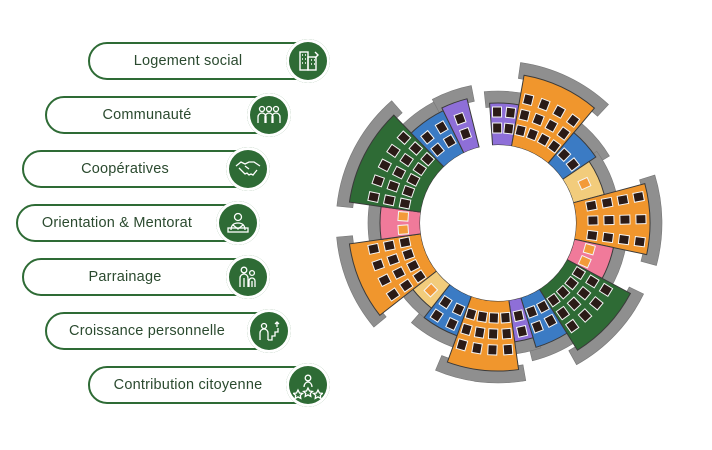 Image resolution: width=712 pixels, height=450 pixels. Describe the element at coordinates (248, 277) in the screenshot. I see `sponsorship-icon` at that location.